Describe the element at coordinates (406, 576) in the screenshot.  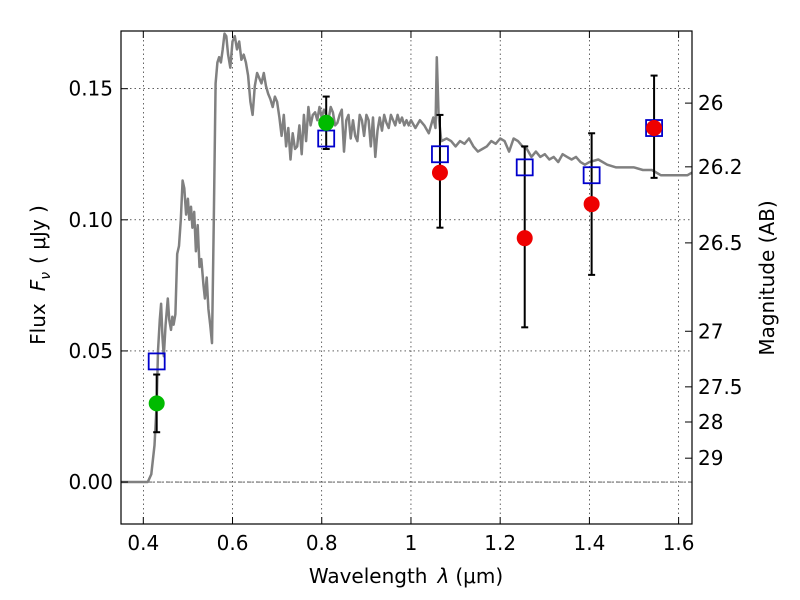
I see `x-axis-title: Wavelength λ (μm)` at that location.